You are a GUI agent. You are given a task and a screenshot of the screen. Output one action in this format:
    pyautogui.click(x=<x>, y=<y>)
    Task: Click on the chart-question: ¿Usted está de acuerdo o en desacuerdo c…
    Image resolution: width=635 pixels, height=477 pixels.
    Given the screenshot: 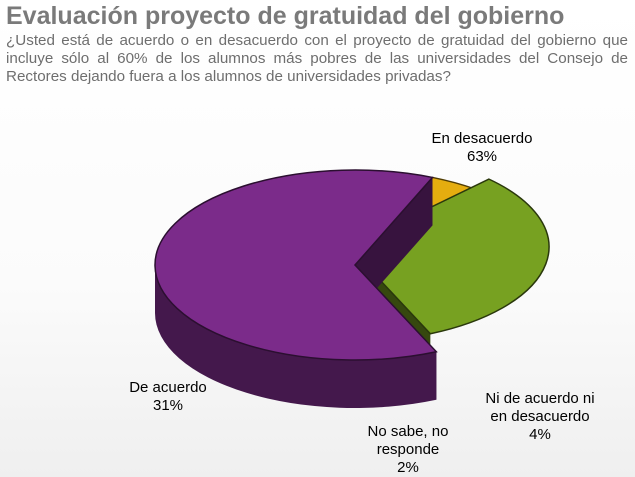 What is the action you would take?
    pyautogui.click(x=317, y=58)
    